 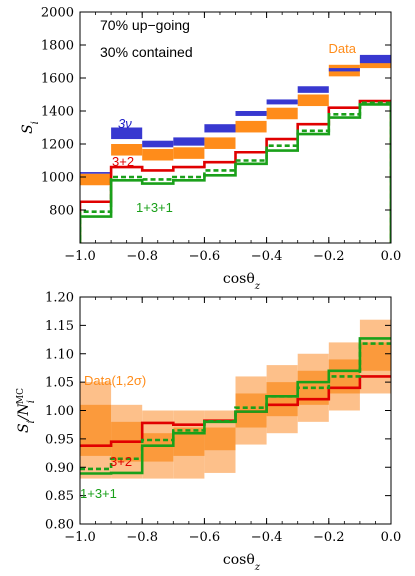 What do you see at coordinates (59, 411) in the screenshot?
I see `y-tick-label: 1.00` at bounding box center [59, 411].